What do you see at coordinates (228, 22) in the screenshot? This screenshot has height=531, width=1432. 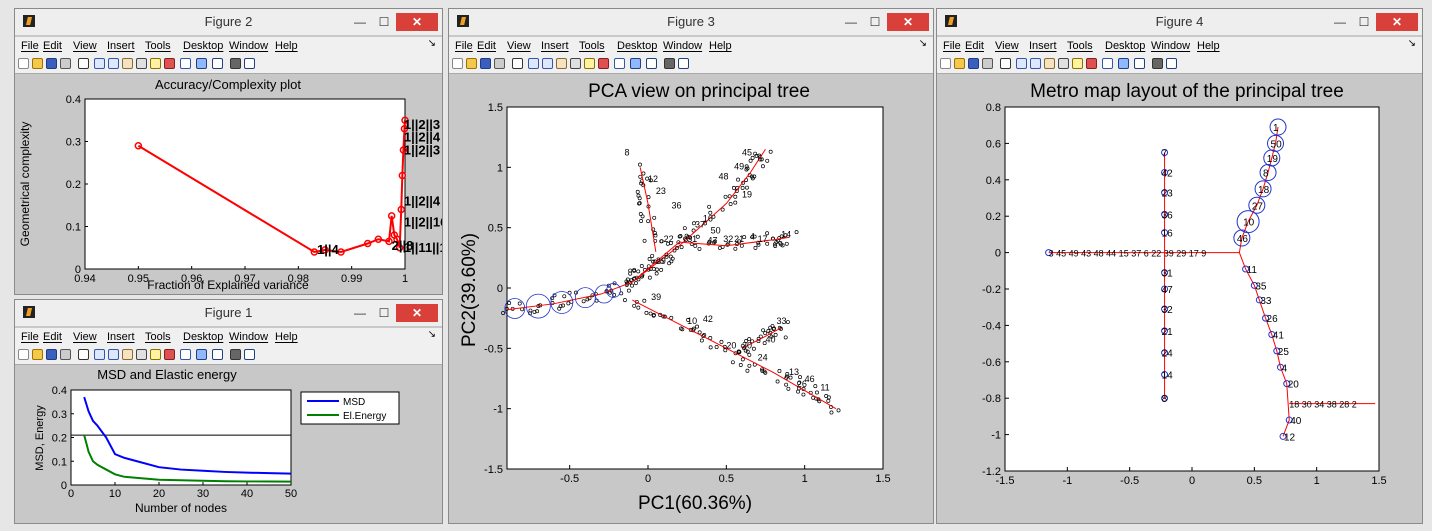 I see `figure2-titlebar: Figure 2 — ☐ ✕` at bounding box center [228, 22].